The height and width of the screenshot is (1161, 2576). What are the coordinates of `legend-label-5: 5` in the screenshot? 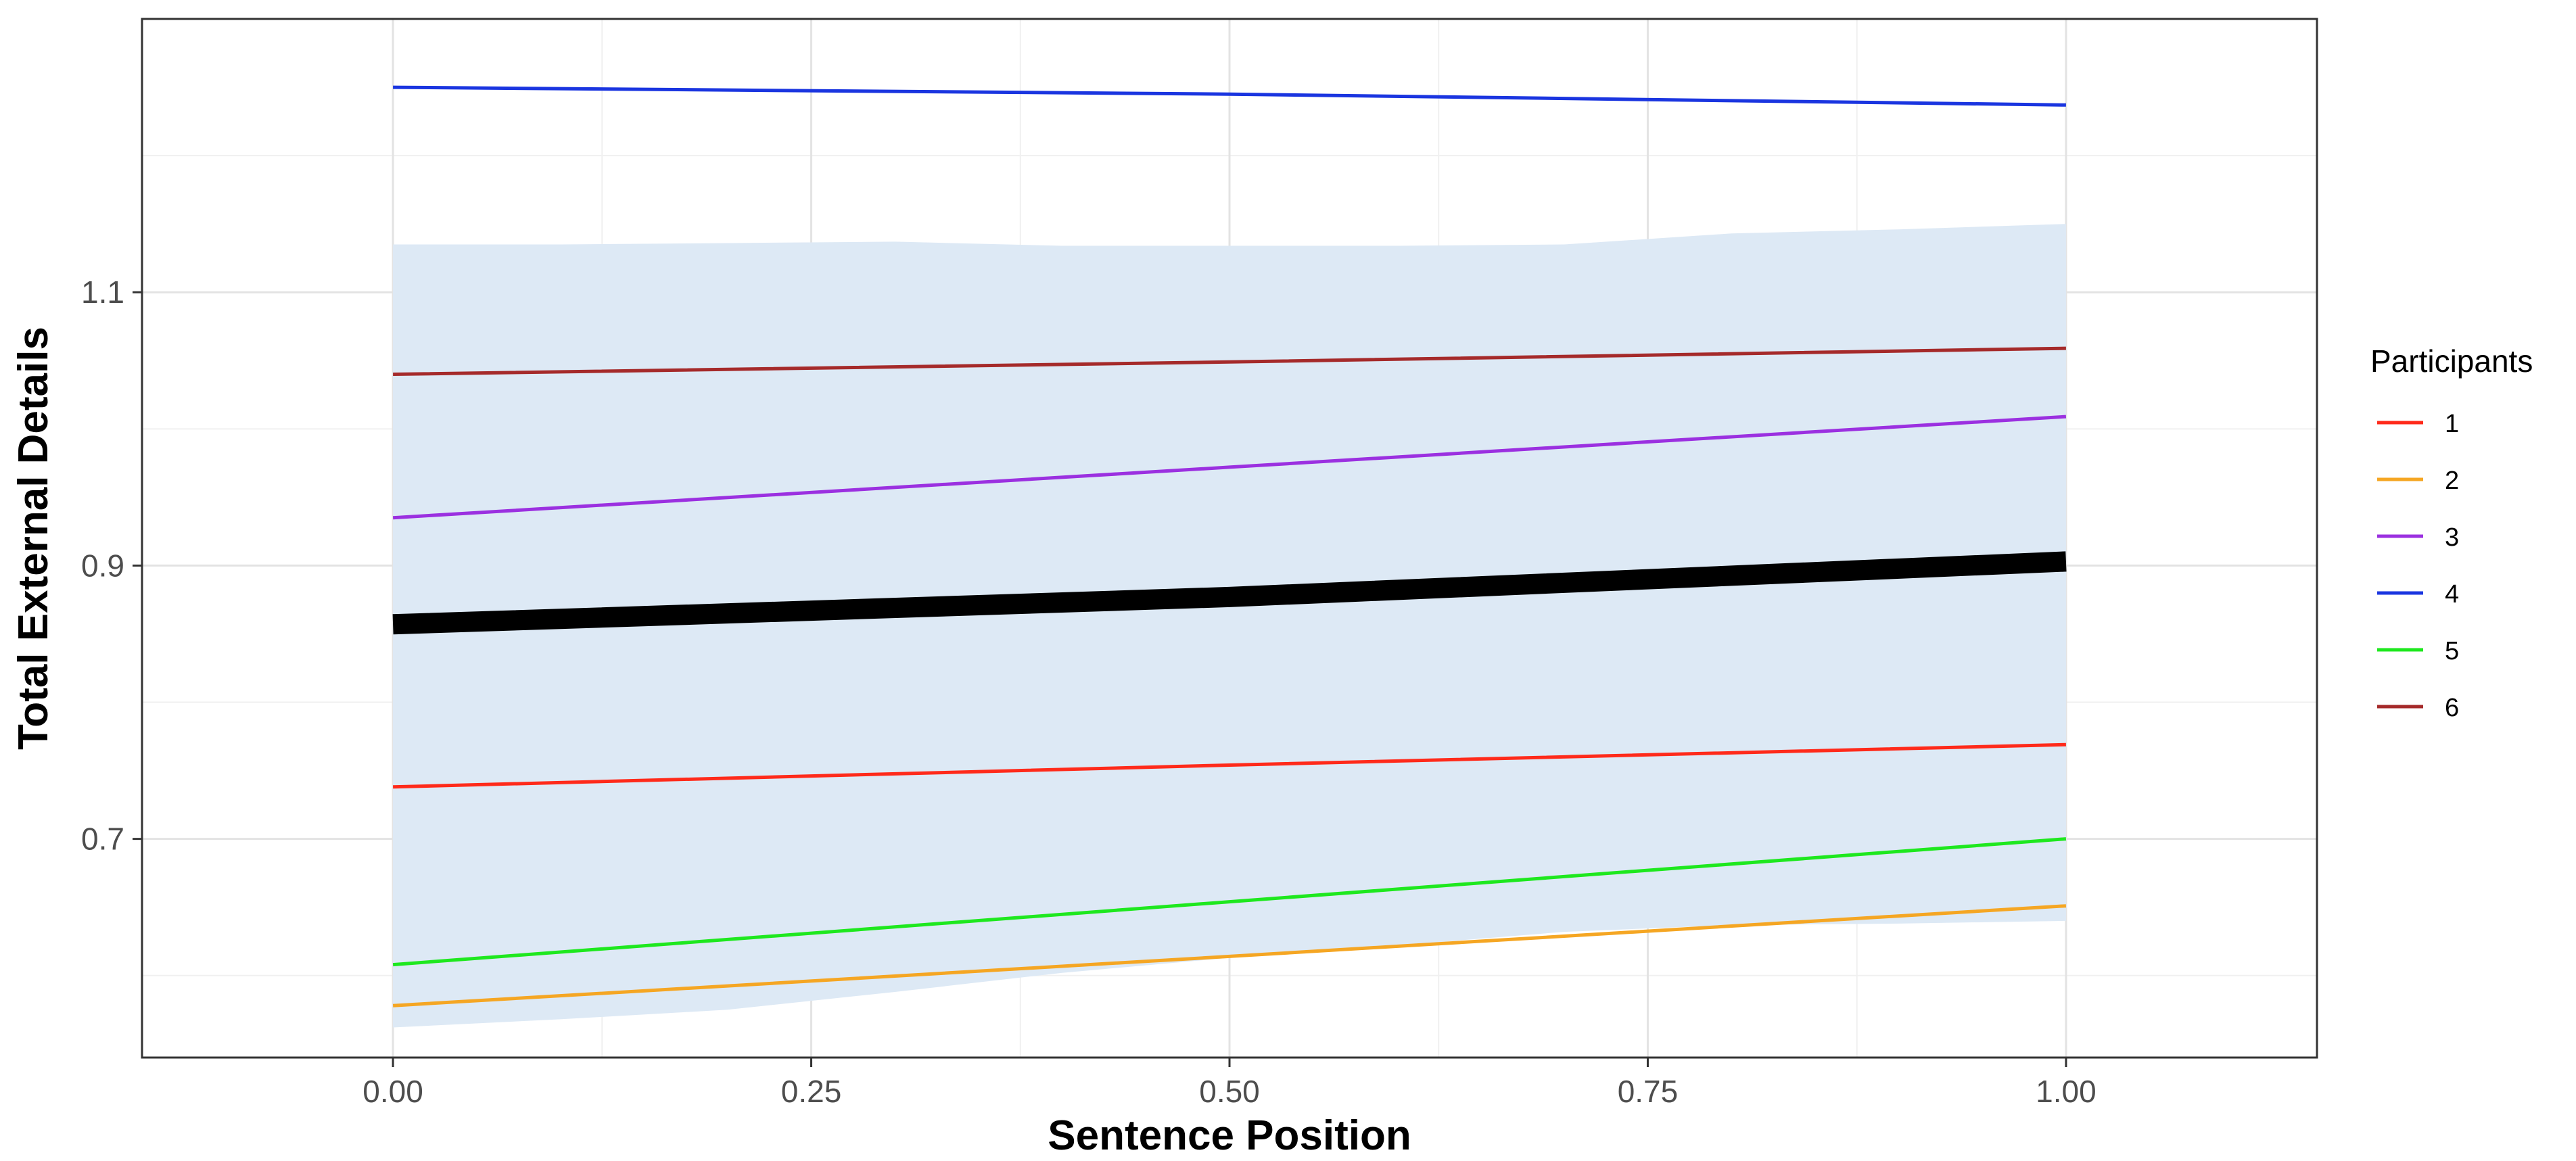 It's located at (2452, 651).